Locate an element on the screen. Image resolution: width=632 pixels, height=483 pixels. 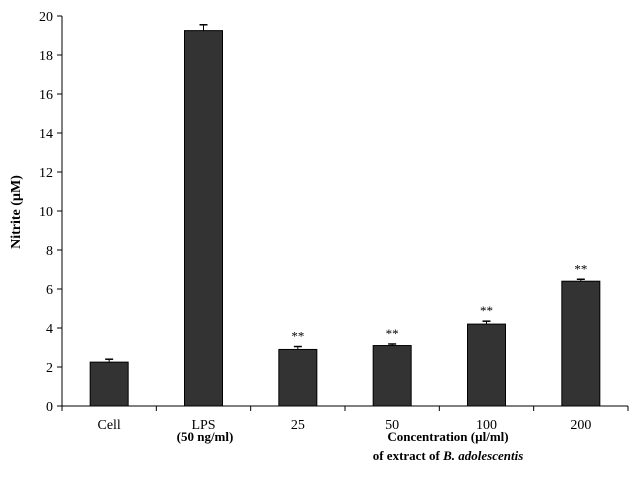
bar-lps is located at coordinates (203, 218).